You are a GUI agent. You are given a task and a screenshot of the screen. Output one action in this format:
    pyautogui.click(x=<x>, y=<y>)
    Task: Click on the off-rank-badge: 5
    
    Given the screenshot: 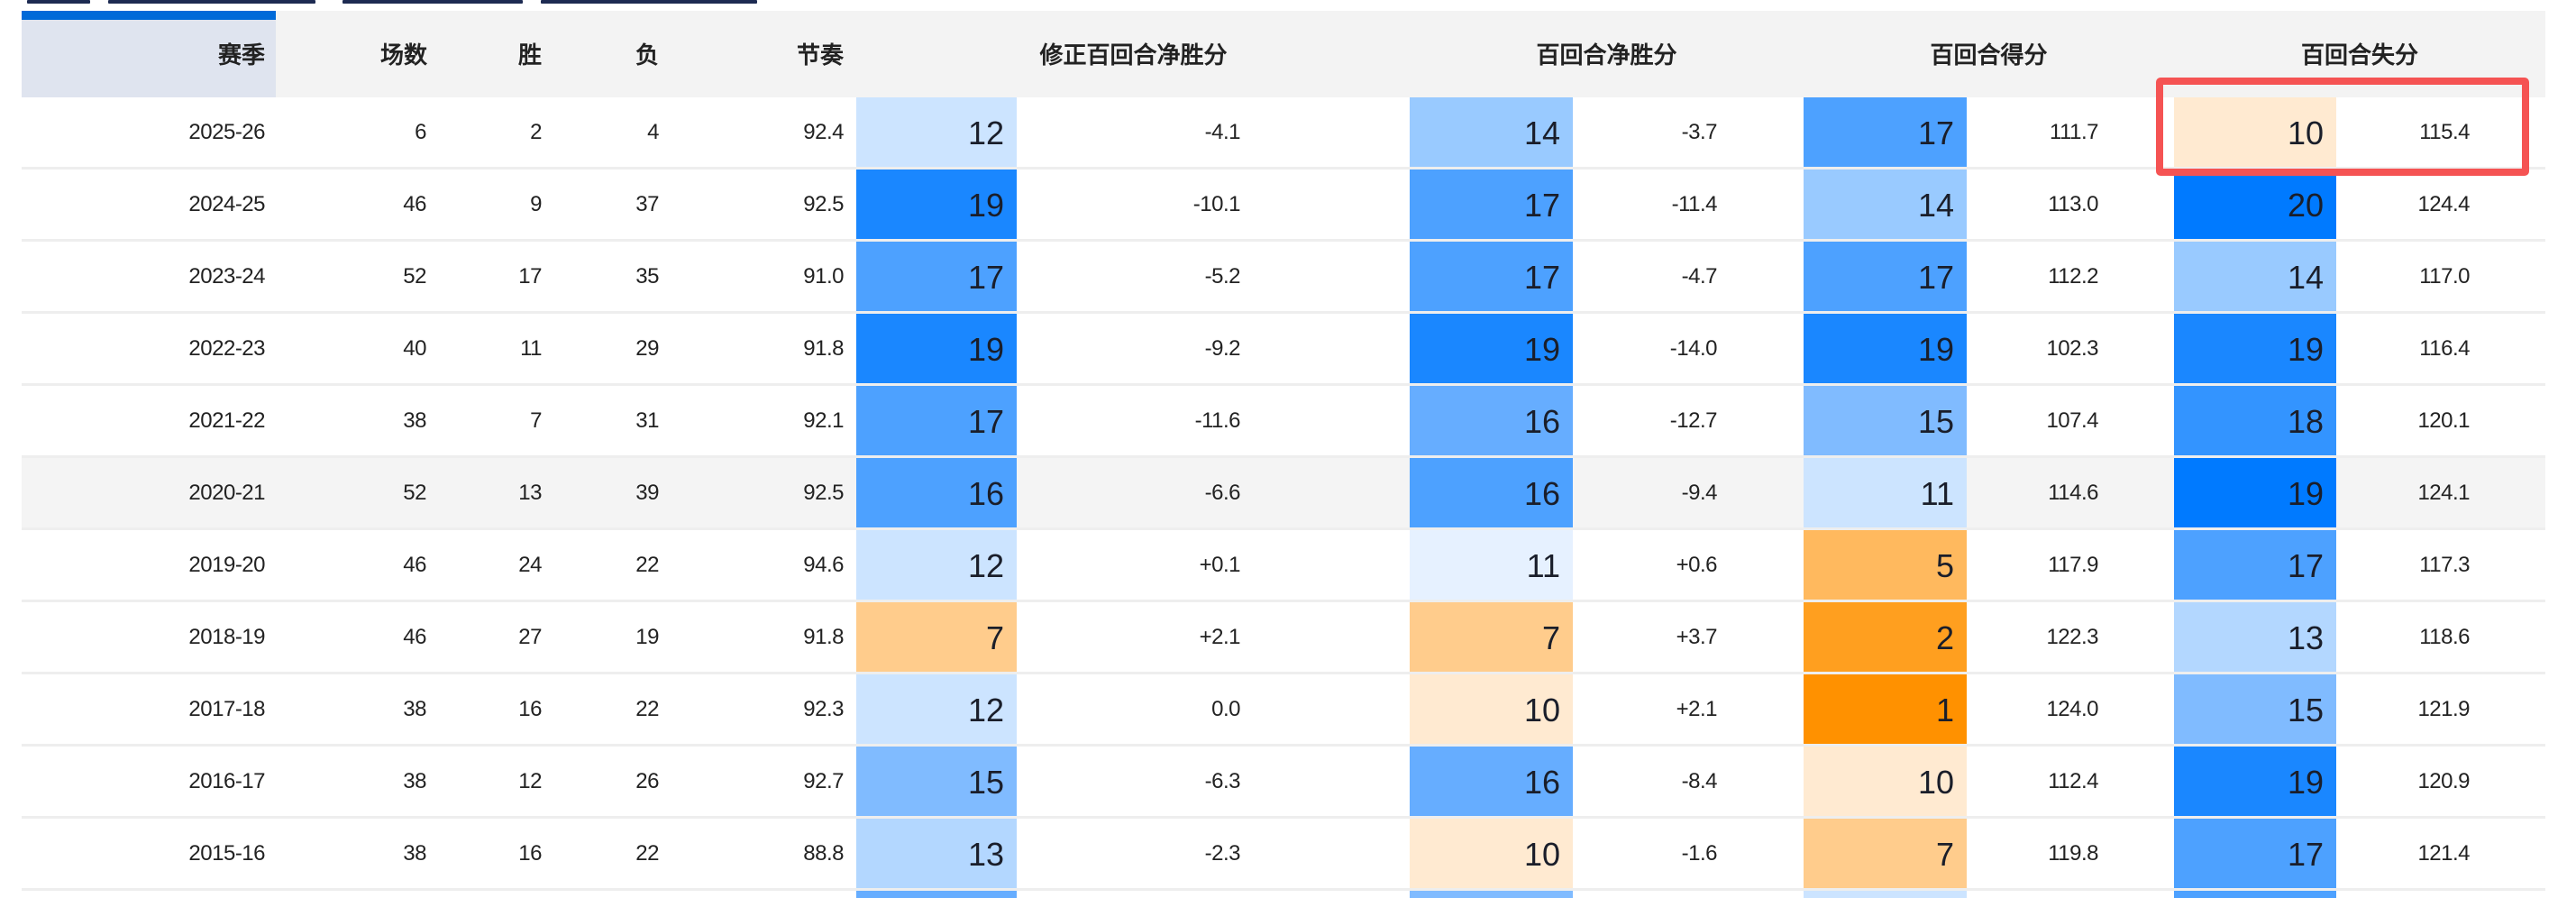 What is the action you would take?
    pyautogui.click(x=1885, y=565)
    